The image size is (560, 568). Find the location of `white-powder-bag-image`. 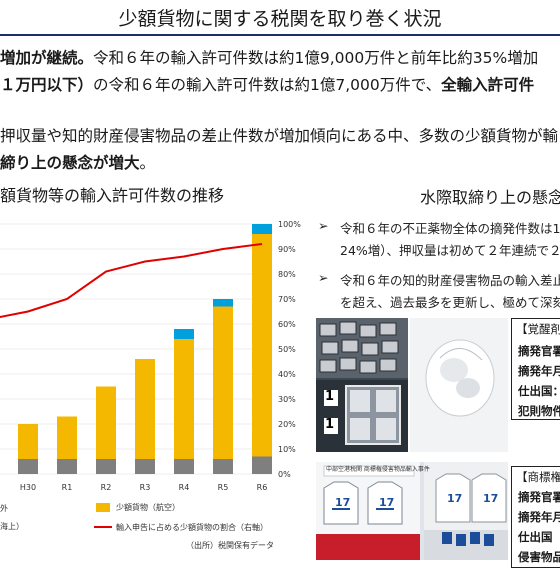

white-powder-bag-image is located at coordinates (459, 385).